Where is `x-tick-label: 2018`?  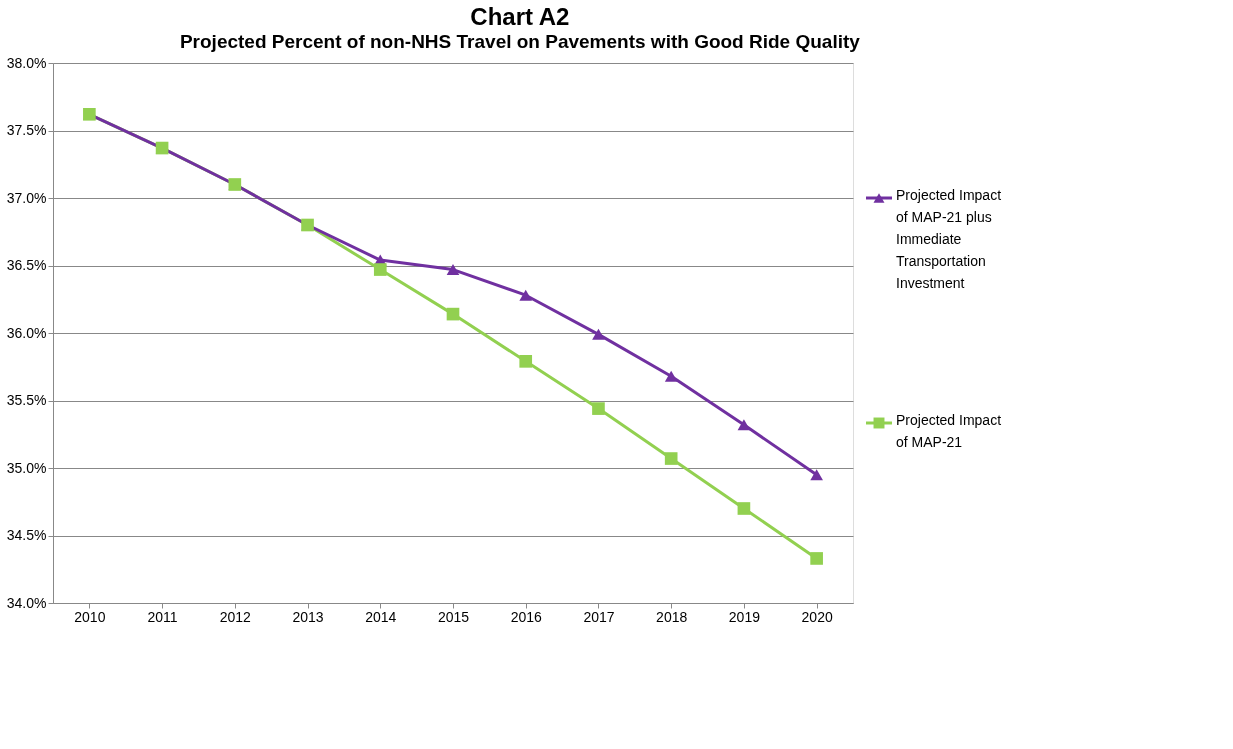 x-tick-label: 2018 is located at coordinates (672, 616).